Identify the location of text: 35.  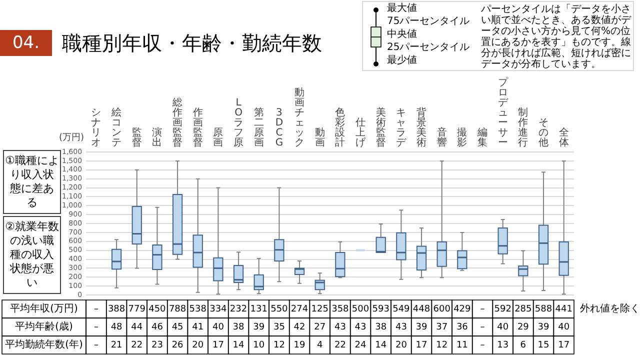
(279, 327).